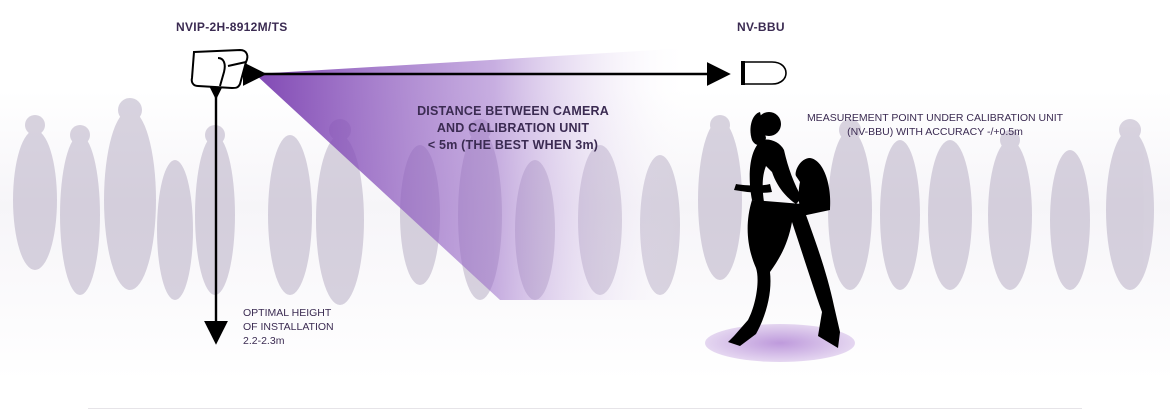 The width and height of the screenshot is (1170, 420). Describe the element at coordinates (764, 73) in the screenshot. I see `calibration-unit-icon` at that location.